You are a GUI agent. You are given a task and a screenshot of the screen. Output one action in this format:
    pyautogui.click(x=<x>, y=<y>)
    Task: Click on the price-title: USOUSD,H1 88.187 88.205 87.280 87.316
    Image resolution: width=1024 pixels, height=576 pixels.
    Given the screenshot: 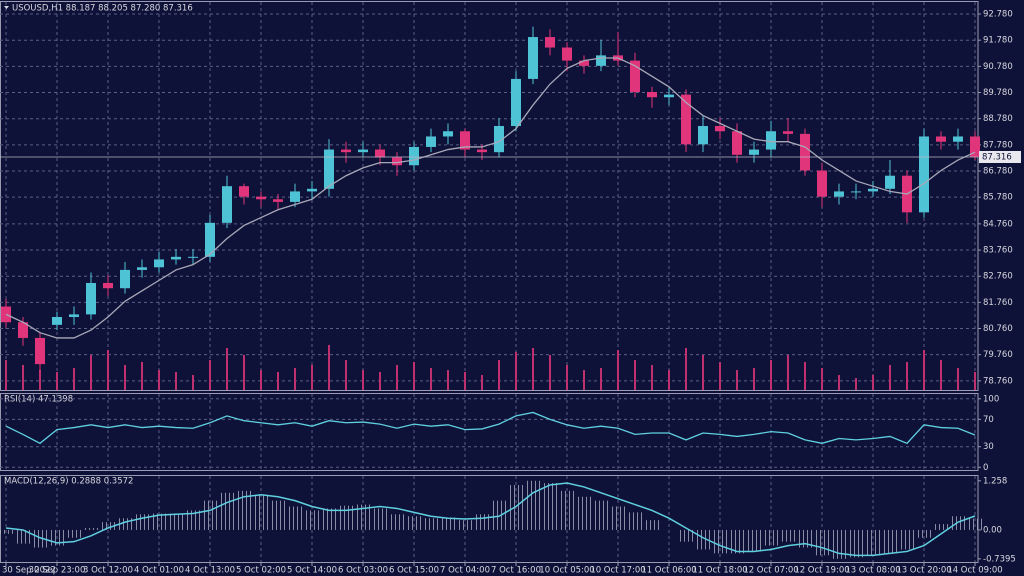 What is the action you would take?
    pyautogui.click(x=102, y=9)
    